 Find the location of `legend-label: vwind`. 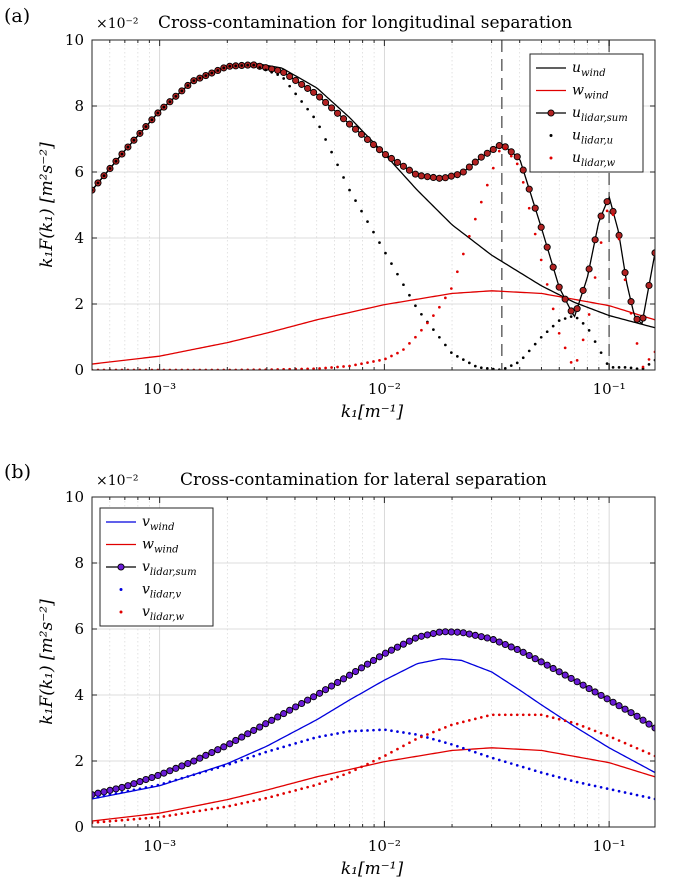

legend-label: vwind is located at coordinates (158, 523).